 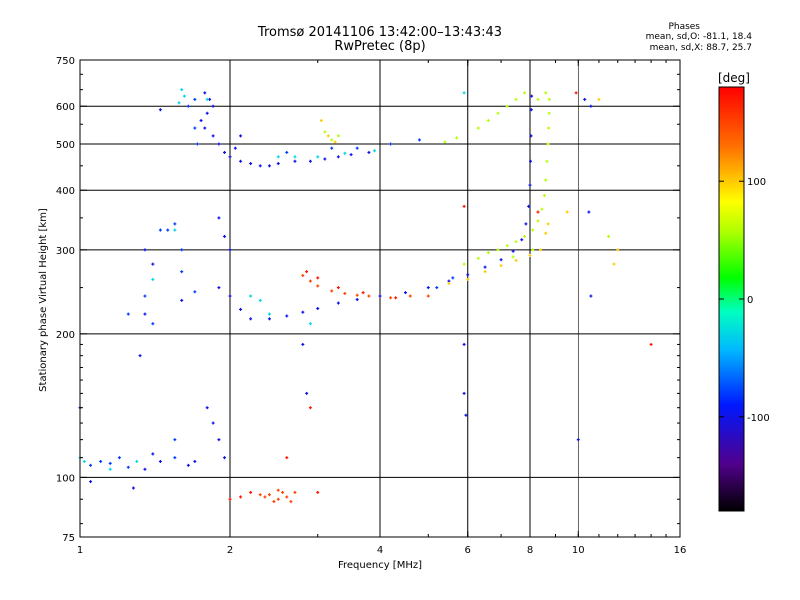 What do you see at coordinates (65, 478) in the screenshot?
I see `y-tick-label: 100` at bounding box center [65, 478].